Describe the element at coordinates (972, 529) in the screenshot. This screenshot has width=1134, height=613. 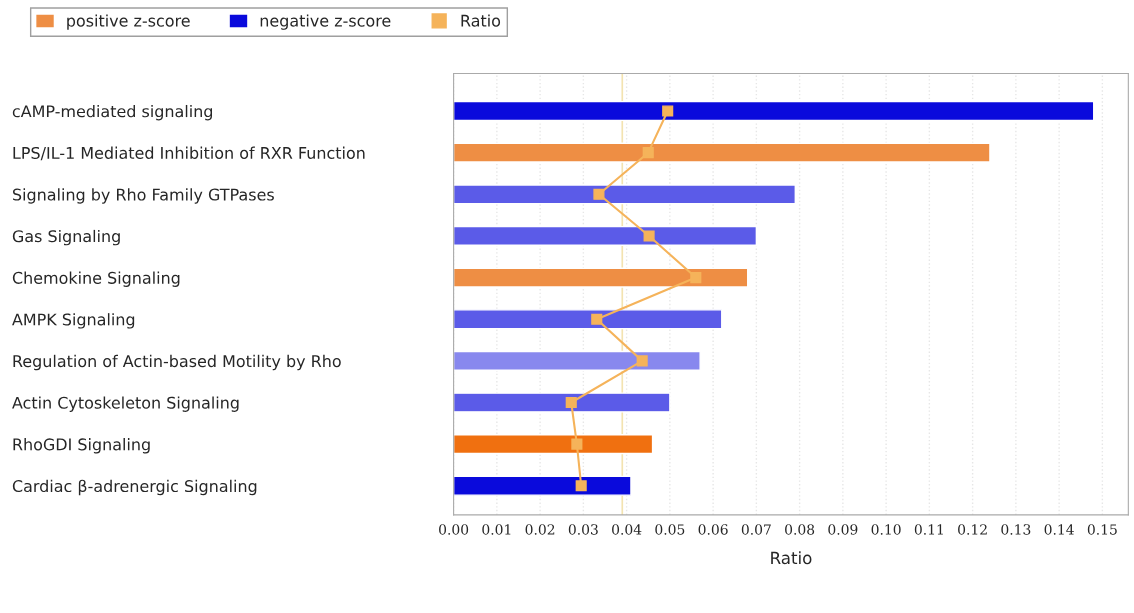
I see `x-tick-label: 0.12` at that location.